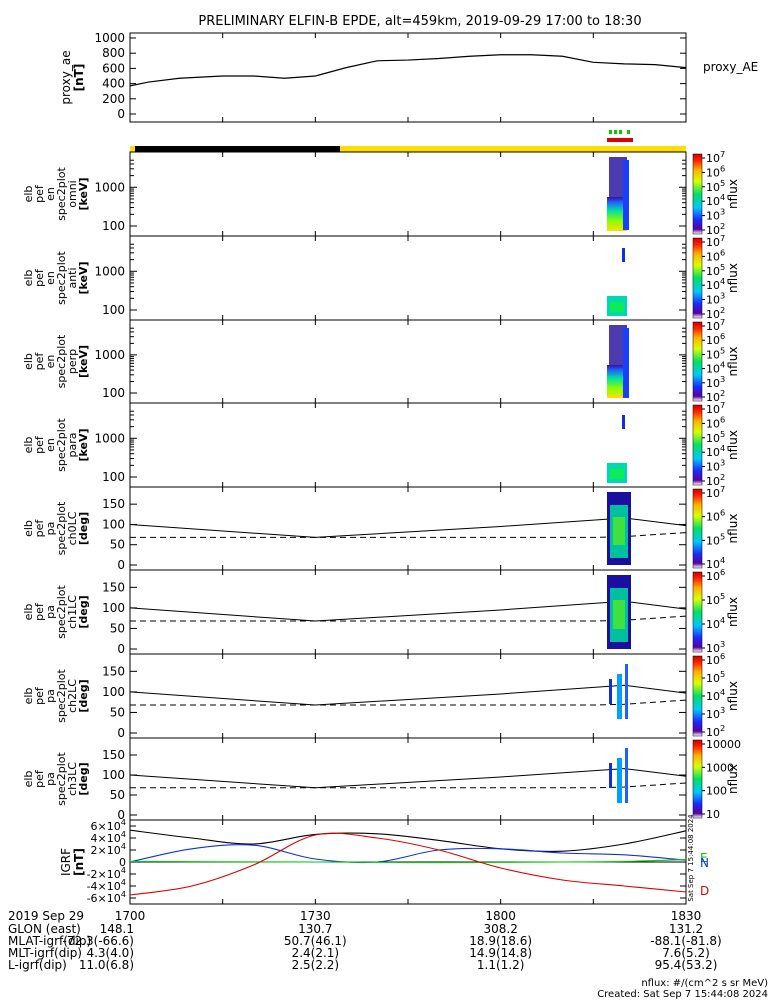  Describe the element at coordinates (682, 994) in the screenshot. I see `created-stamp: Created: Sat Sep 7 15:44:08 2024` at that location.